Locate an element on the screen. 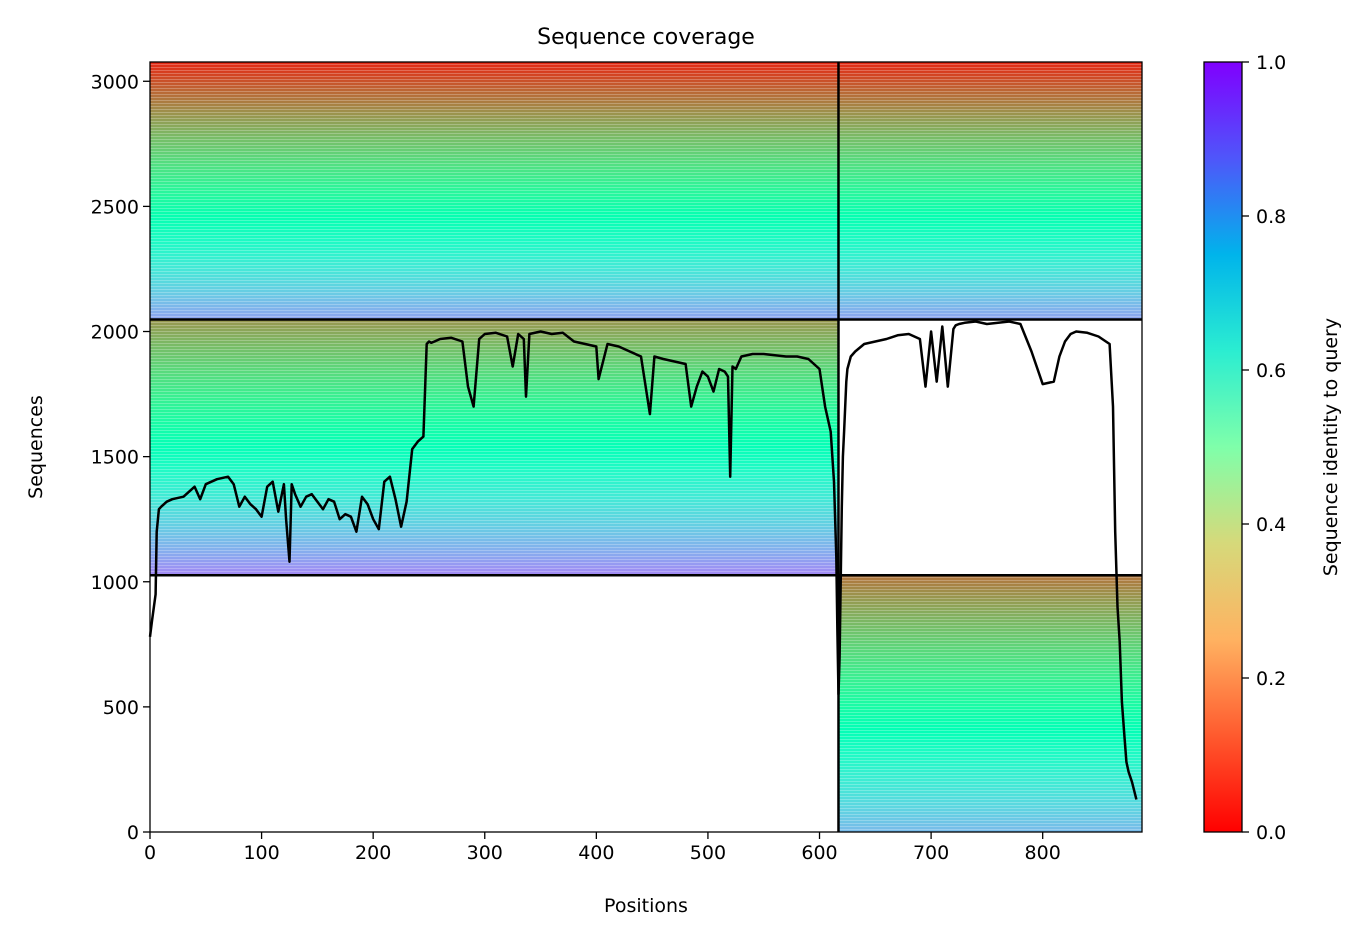  x-tick-label: 800 is located at coordinates (1043, 853).